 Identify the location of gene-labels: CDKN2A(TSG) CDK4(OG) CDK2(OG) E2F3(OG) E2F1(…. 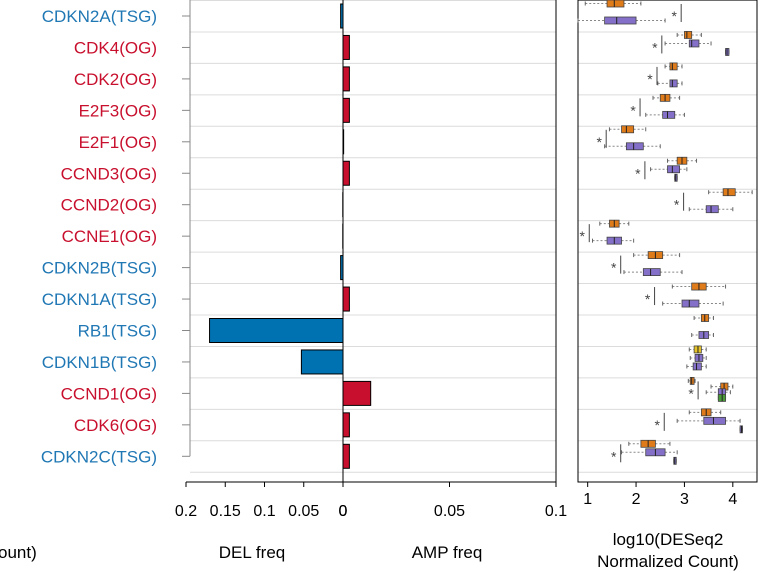
(99, 236).